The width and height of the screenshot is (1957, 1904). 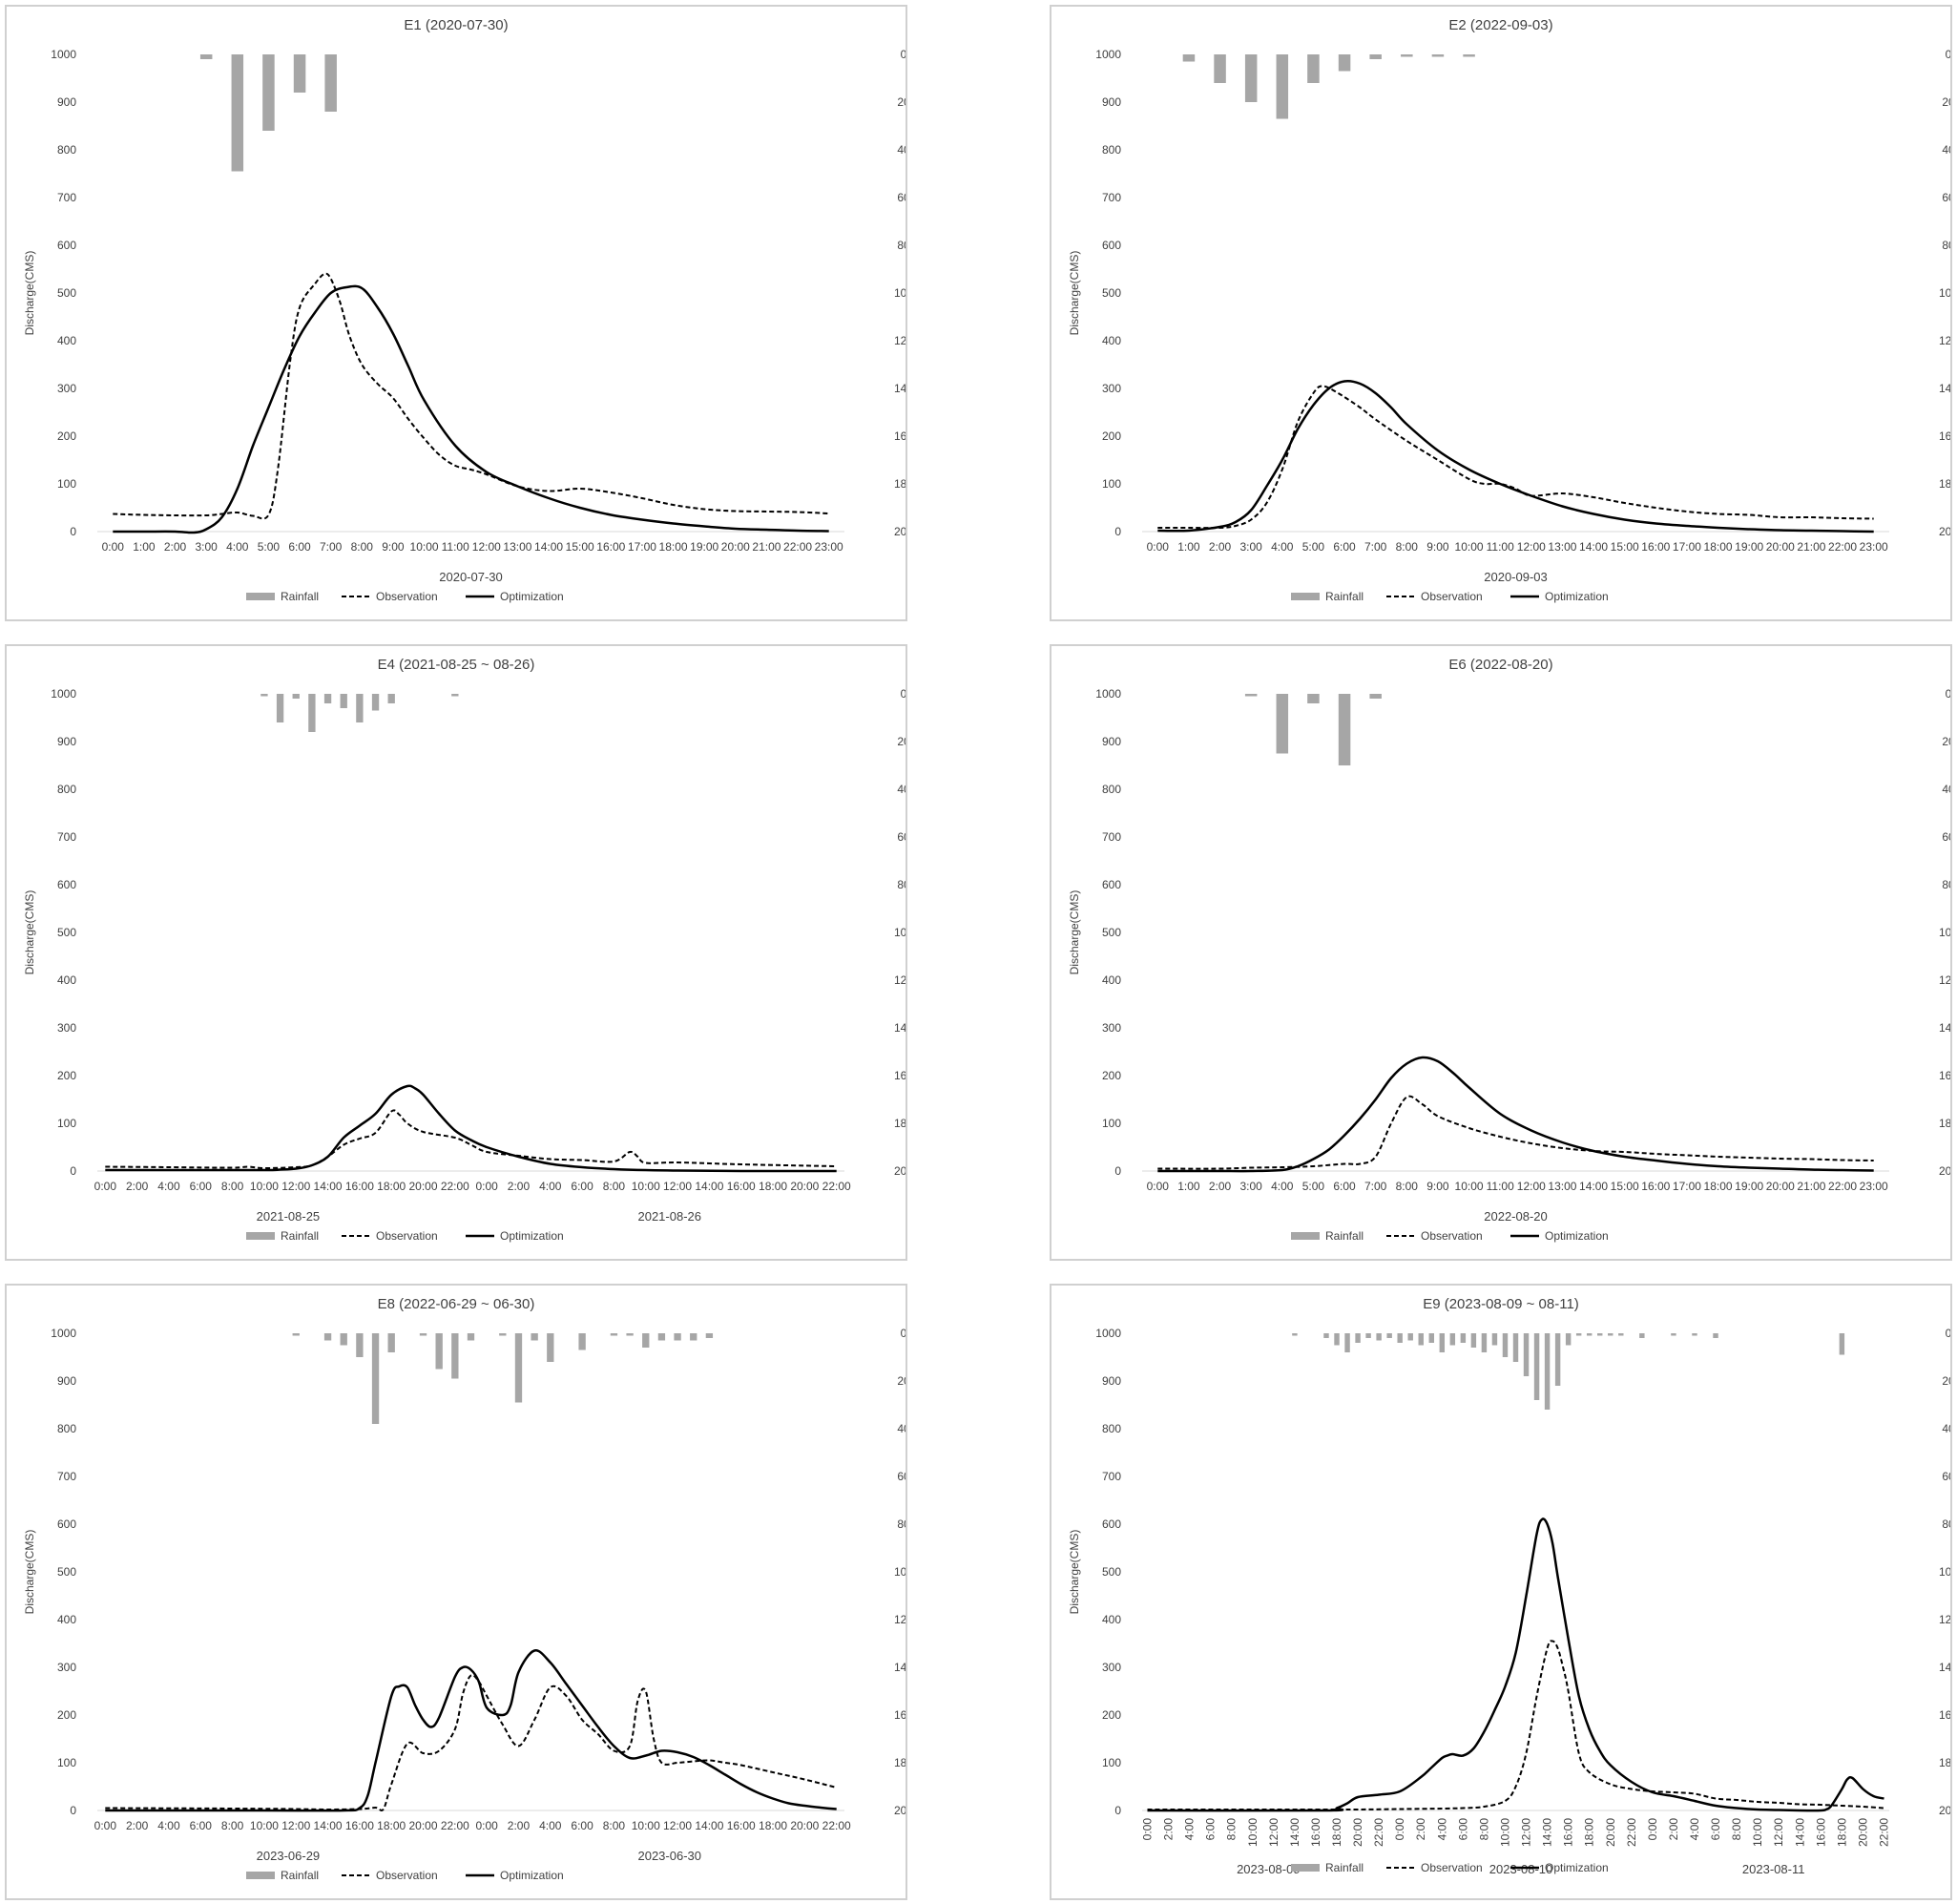 I want to click on y-tick-label: 900, so click(x=1111, y=741).